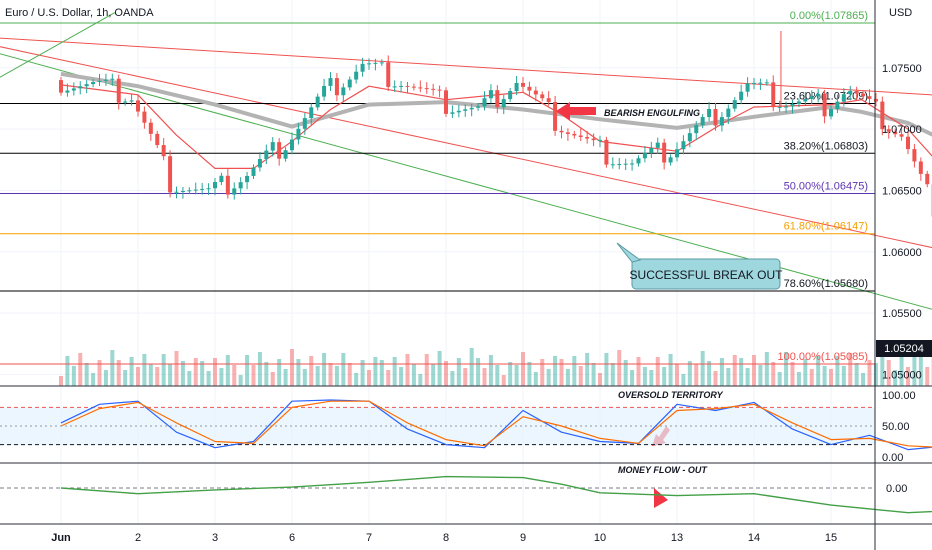  Describe the element at coordinates (826, 187) in the screenshot. I see `fib-level-label: 50.00%(1.06475)` at that location.